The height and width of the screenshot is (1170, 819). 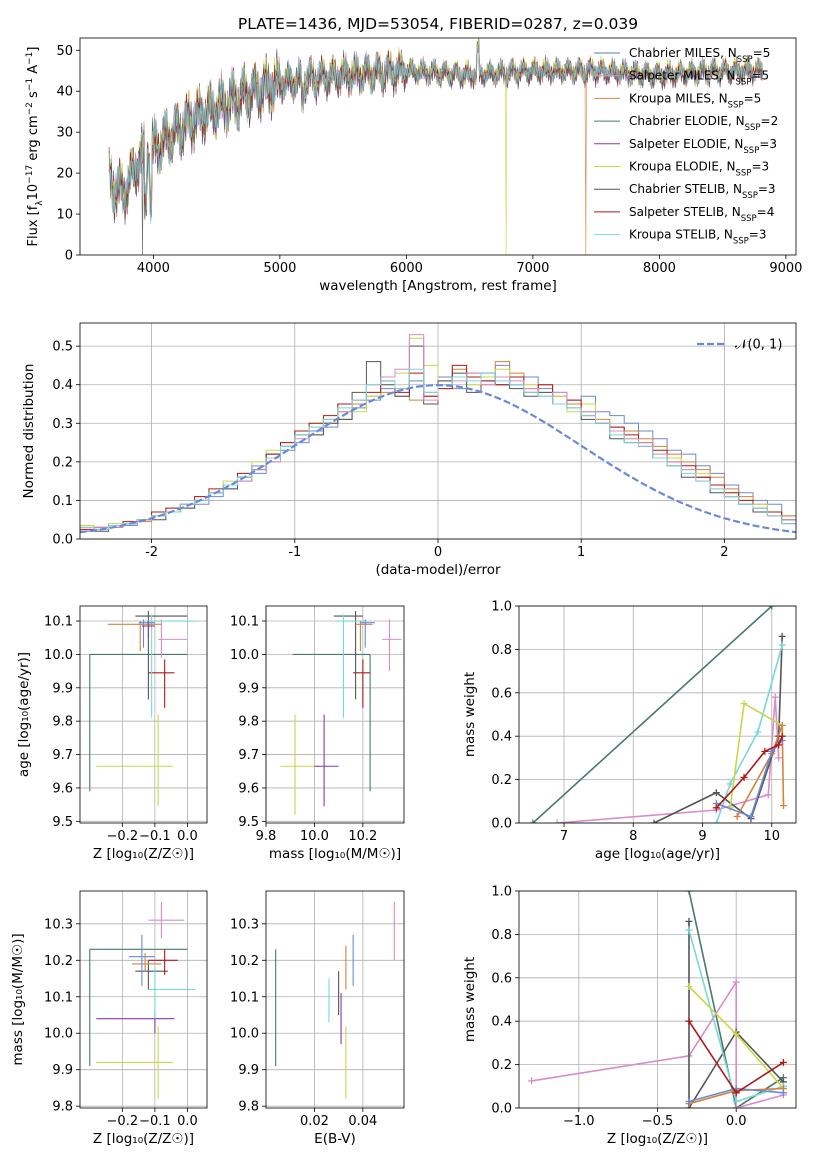 I want to click on legend-entry: Salpeter MILES, NSSP=5, so click(x=699, y=78).